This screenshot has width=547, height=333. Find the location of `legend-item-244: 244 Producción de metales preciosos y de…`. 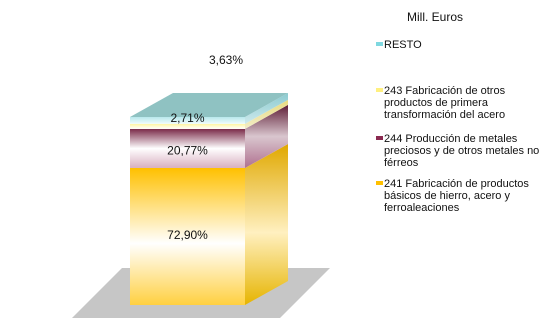

legend-item-244: 244 Producción de metales preciosos y de… is located at coordinates (461, 151).